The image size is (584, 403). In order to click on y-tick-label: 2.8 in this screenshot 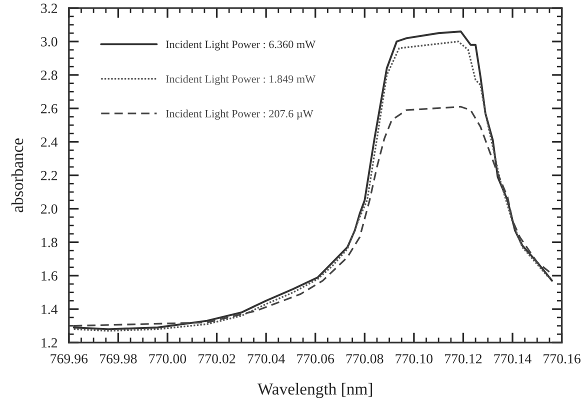, I will do `click(49, 75)`.